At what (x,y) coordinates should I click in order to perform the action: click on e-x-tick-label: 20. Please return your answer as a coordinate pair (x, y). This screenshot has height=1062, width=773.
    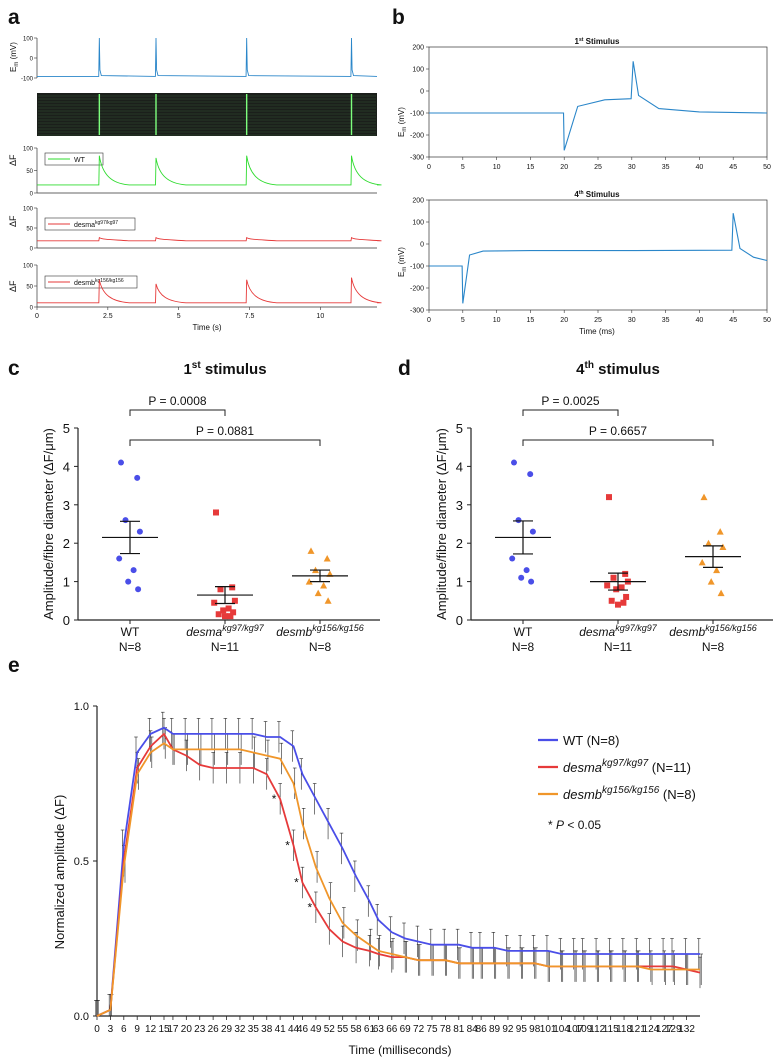
    Looking at the image, I should click on (187, 1029).